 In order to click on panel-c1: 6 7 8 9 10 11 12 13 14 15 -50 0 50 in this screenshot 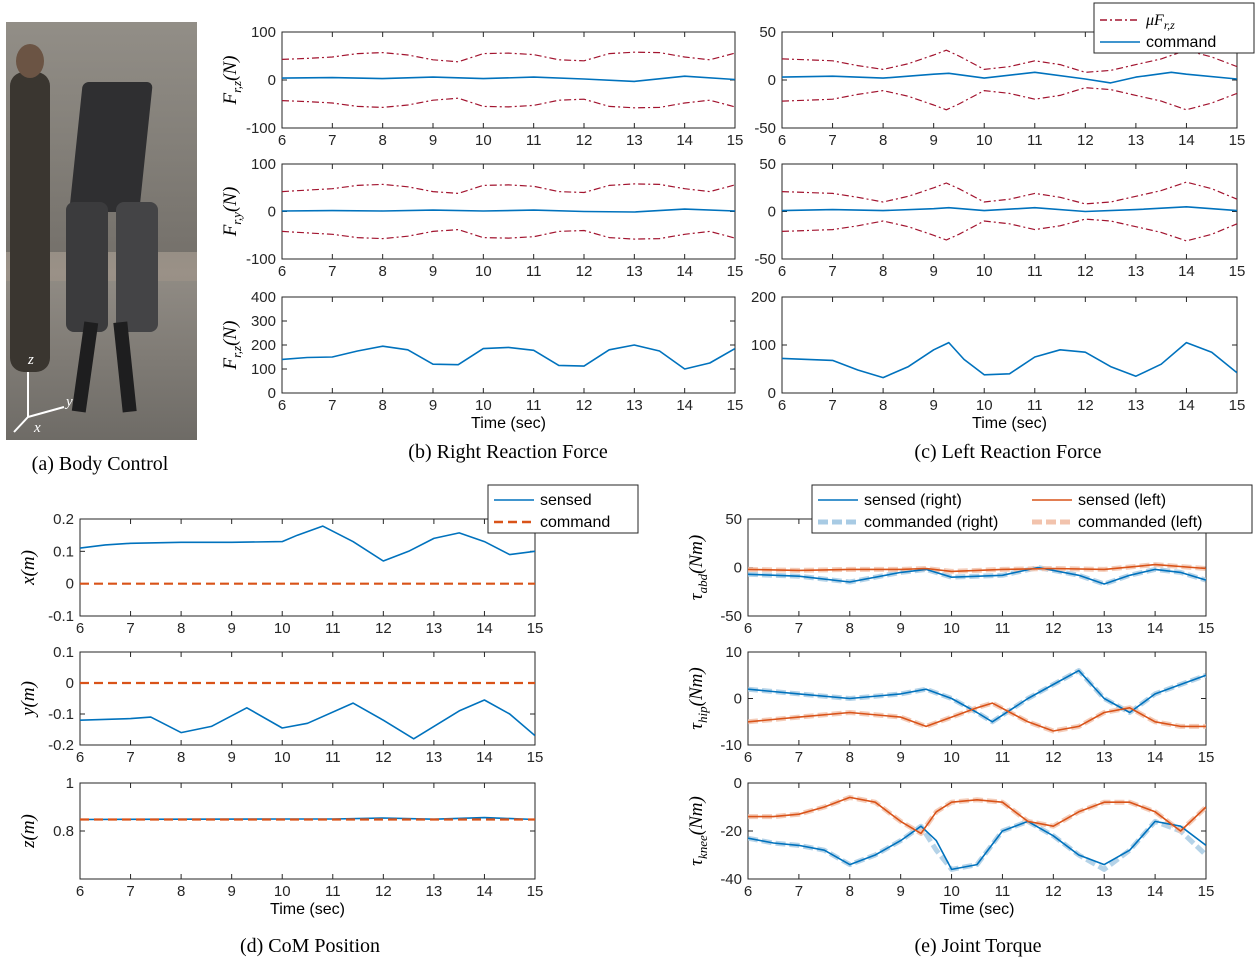, I will do `click(999, 86)`.